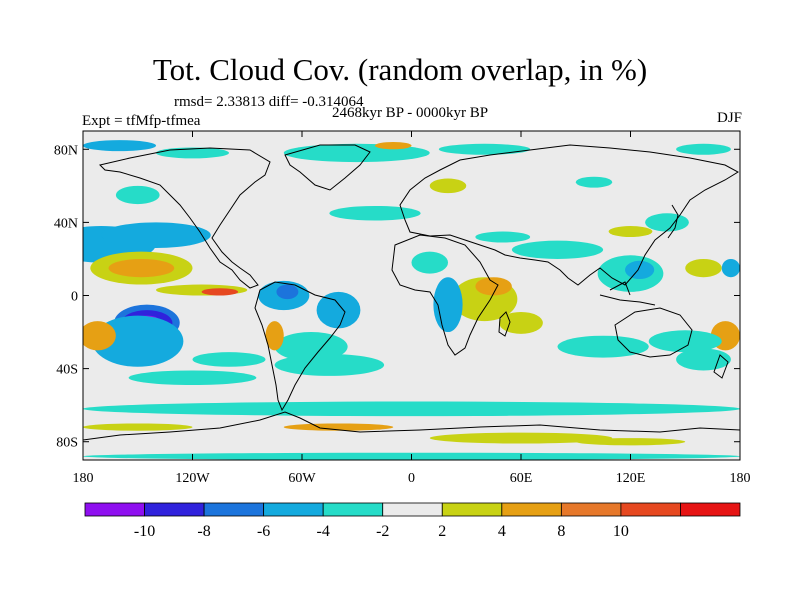 The image size is (800, 600). I want to click on coast-australia, so click(653, 332).